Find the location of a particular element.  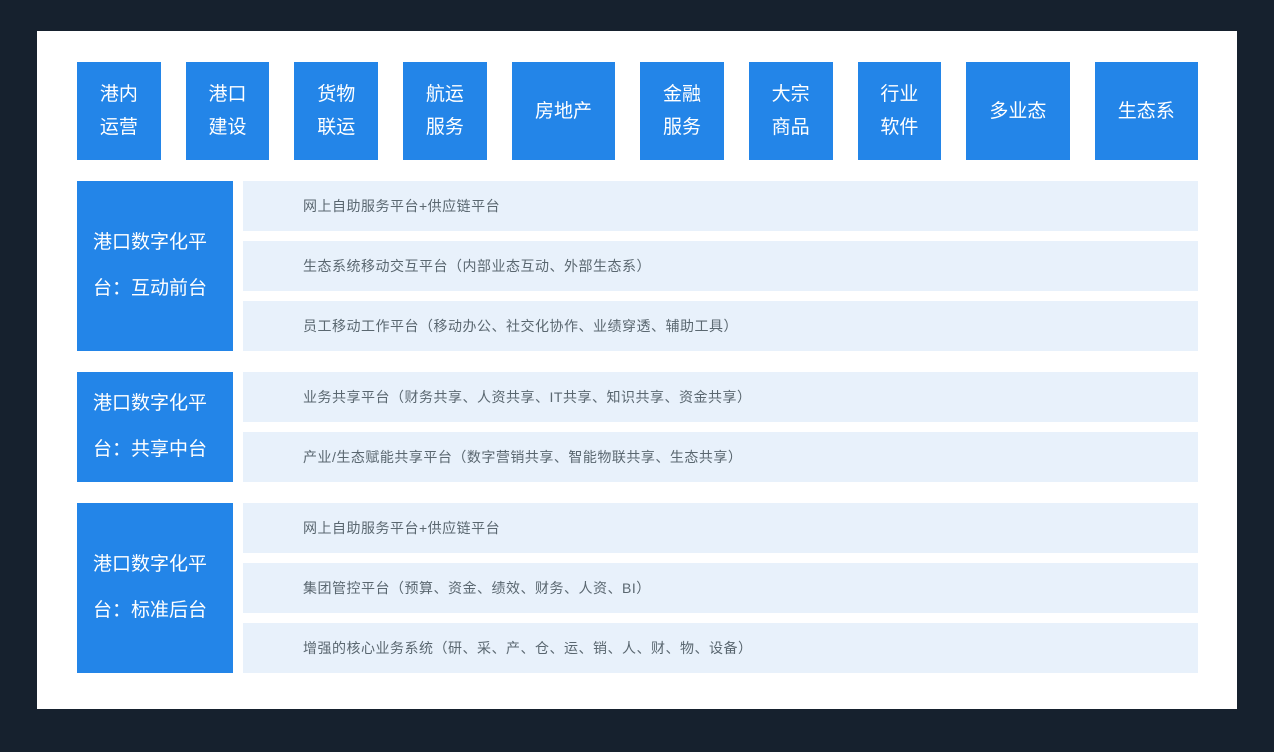

block-bulk-commodities: 大宗 商品 is located at coordinates (790, 111).